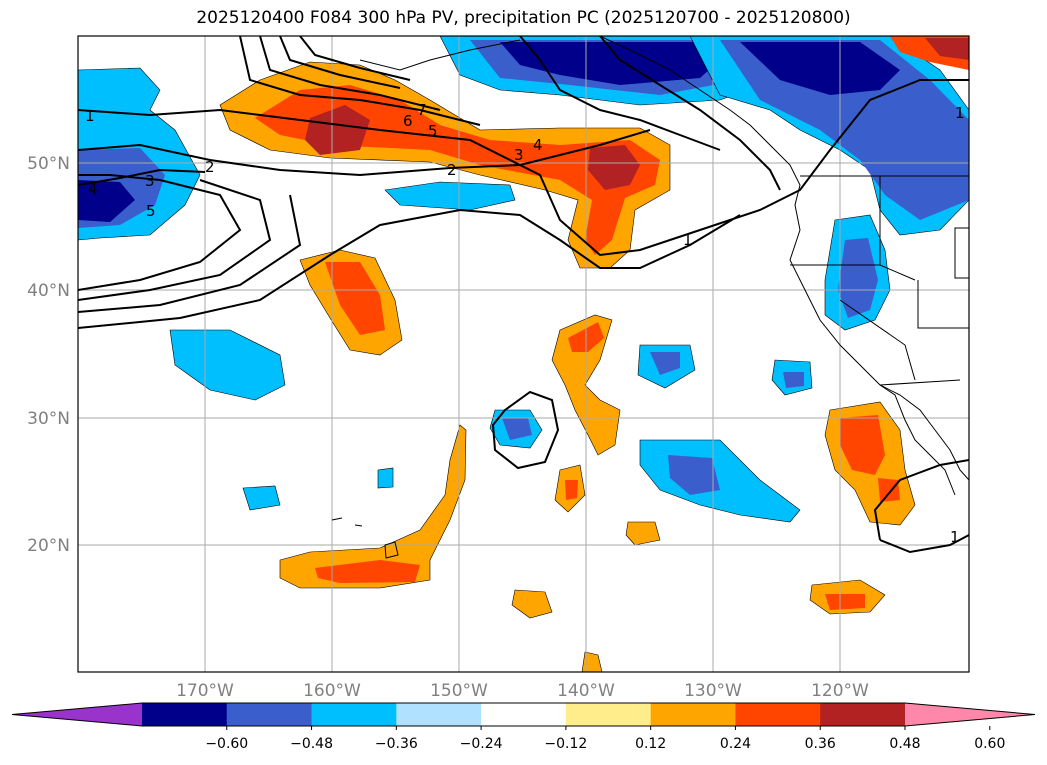 This screenshot has height=765, width=1047. What do you see at coordinates (77, 714) in the screenshot?
I see `colorbar-extend-low` at bounding box center [77, 714].